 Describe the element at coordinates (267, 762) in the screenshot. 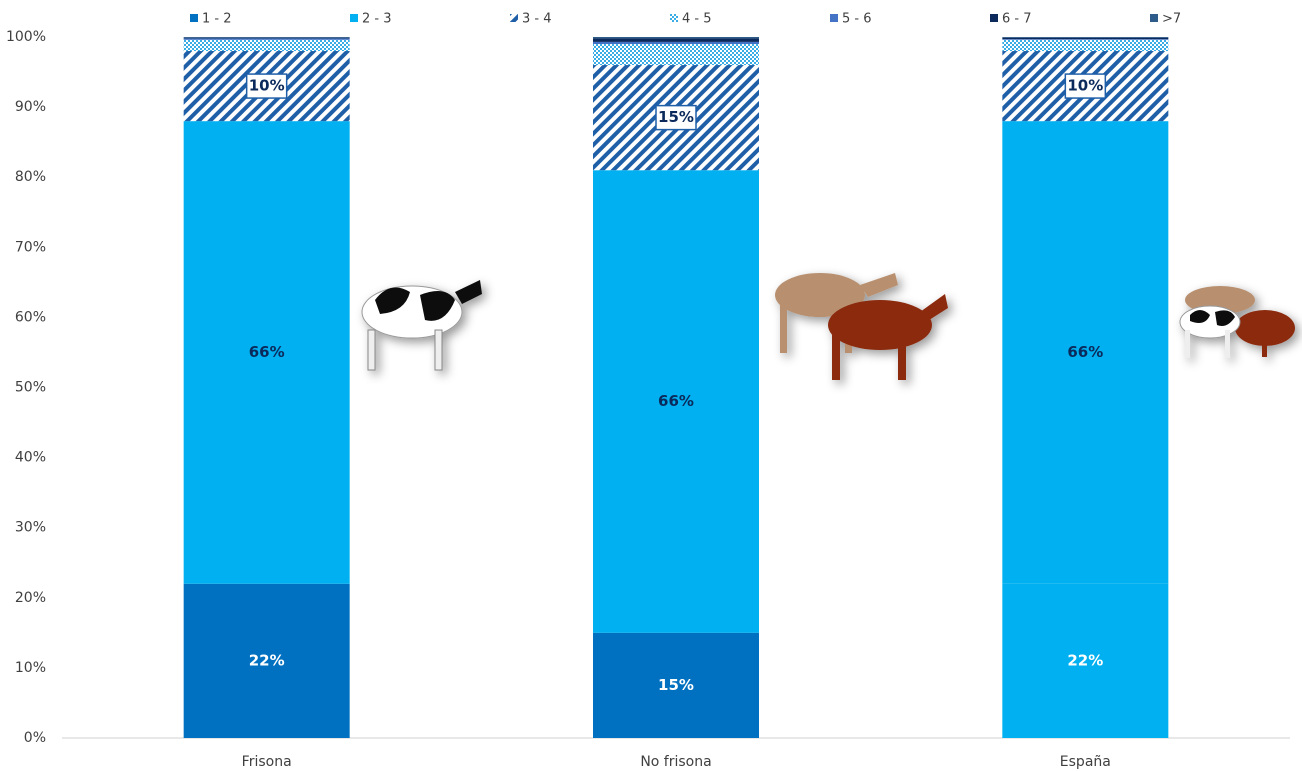

I see `x-tick-label: Frisona` at that location.